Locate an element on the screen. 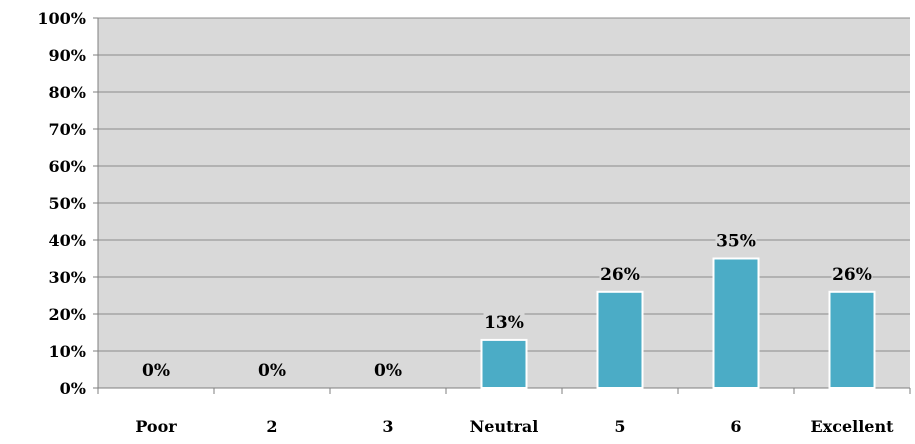 This screenshot has height=444, width=915. y-tick-label: 100% is located at coordinates (61, 18).